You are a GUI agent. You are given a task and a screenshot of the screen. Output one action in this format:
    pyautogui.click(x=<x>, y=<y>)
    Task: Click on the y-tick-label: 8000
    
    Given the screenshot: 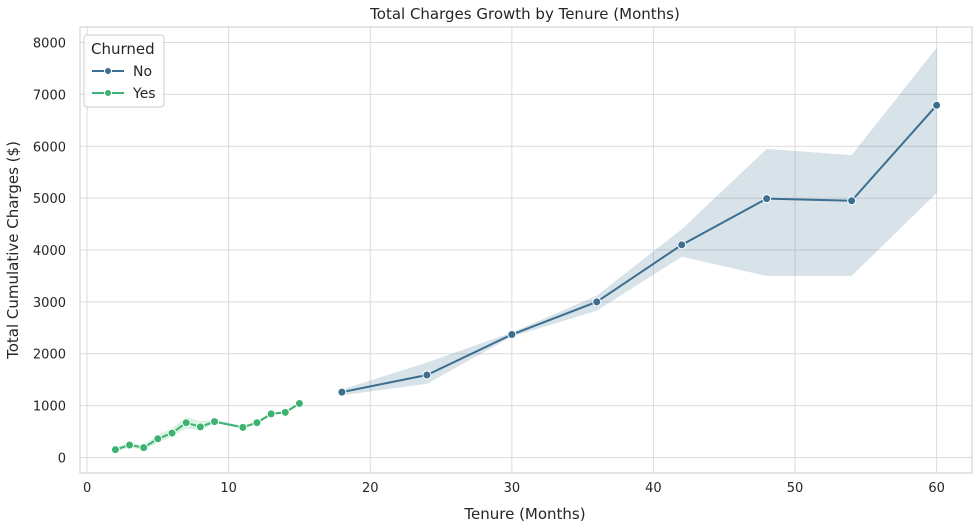 What is the action you would take?
    pyautogui.click(x=49, y=44)
    